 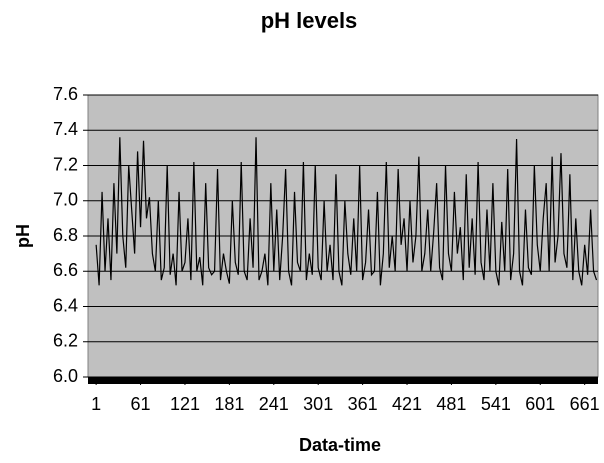 What do you see at coordinates (185, 404) in the screenshot?
I see `x-tick-label: 121` at bounding box center [185, 404].